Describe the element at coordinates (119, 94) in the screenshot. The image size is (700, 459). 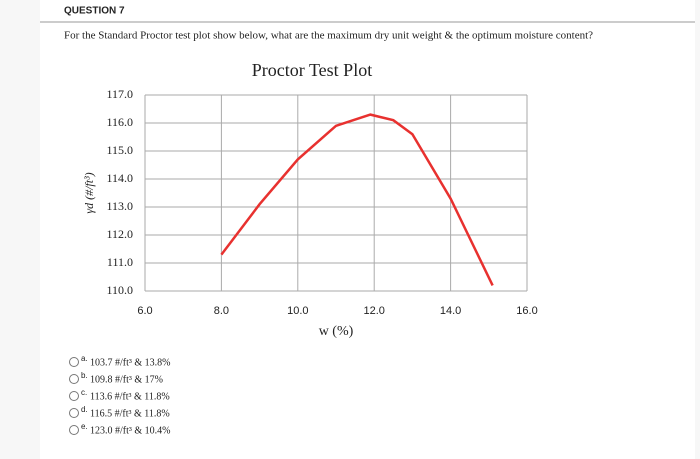
I see `y-tick-label: 117.0` at that location.